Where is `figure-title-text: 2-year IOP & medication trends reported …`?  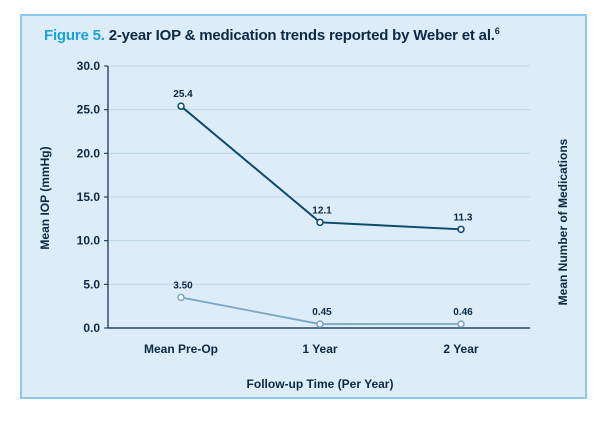 figure-title-text: 2-year IOP & medication trends reported … is located at coordinates (301, 35).